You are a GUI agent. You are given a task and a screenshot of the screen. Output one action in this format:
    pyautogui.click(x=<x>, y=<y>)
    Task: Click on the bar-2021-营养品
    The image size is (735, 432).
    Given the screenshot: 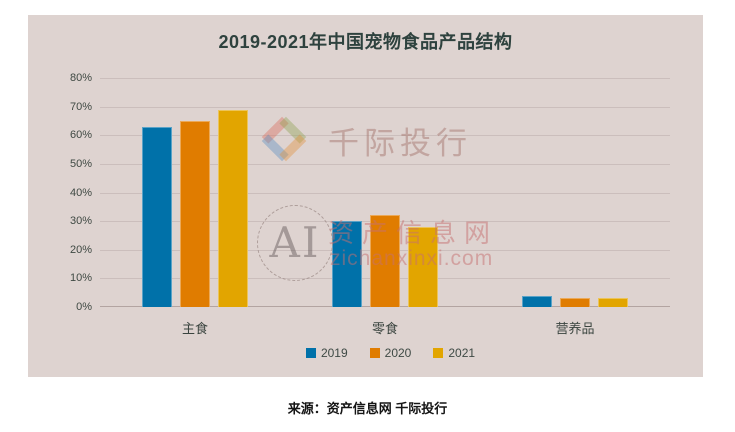 What is the action you would take?
    pyautogui.click(x=613, y=302)
    